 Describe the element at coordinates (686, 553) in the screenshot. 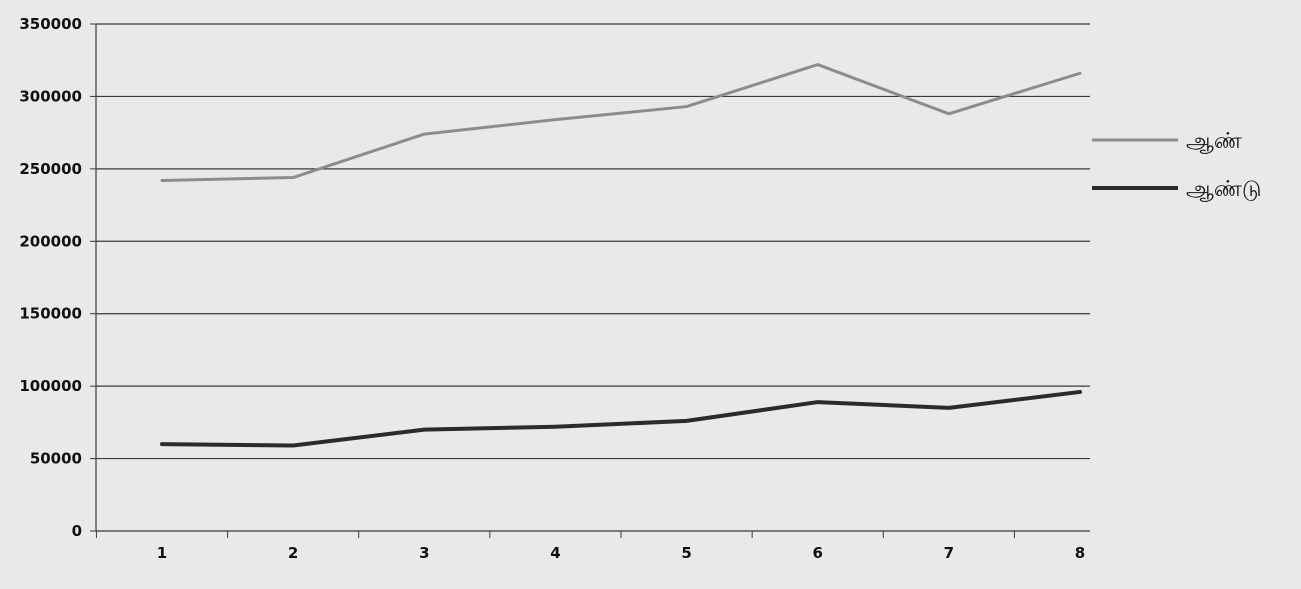

I see `x-tick-label: 5` at that location.